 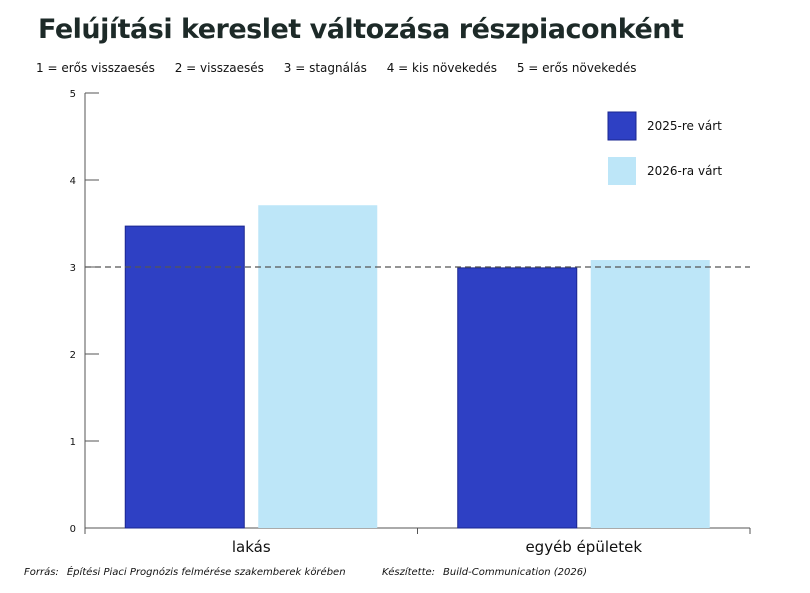 I want to click on scale-item-5: 5 = erős növekedés, so click(x=576, y=68).